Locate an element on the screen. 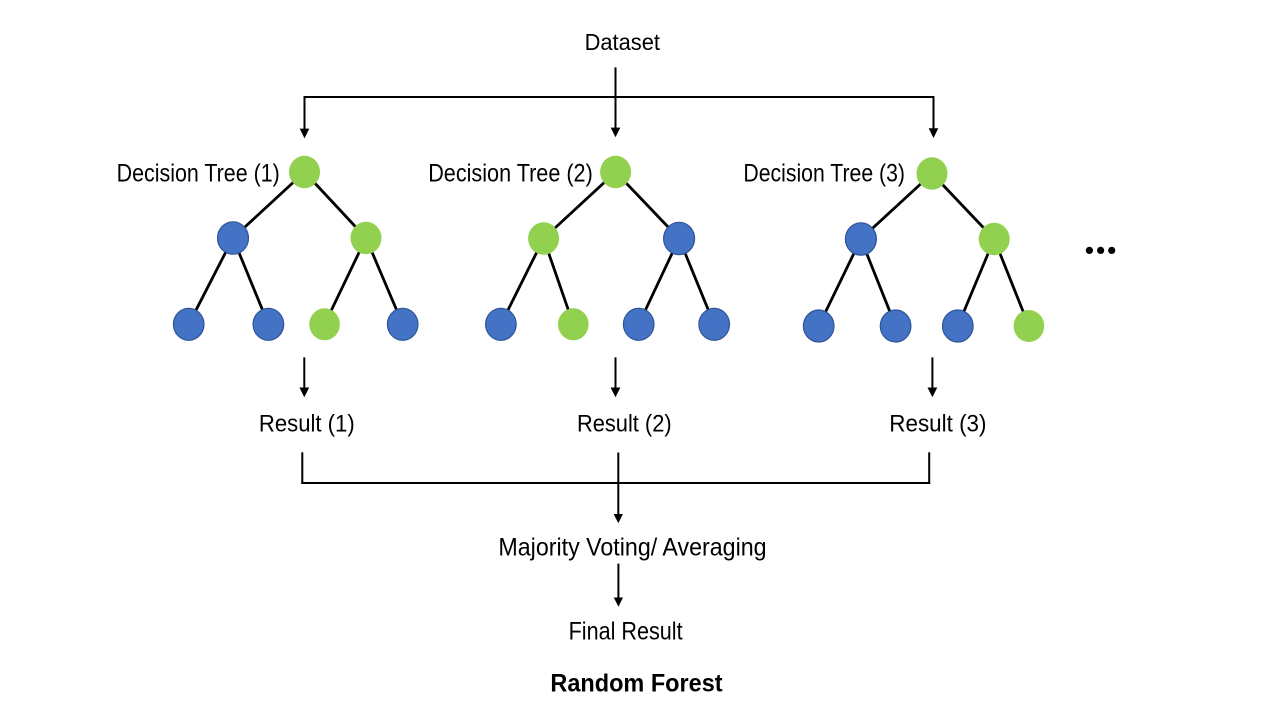  svg-text: Result (2) is located at coordinates (624, 424).